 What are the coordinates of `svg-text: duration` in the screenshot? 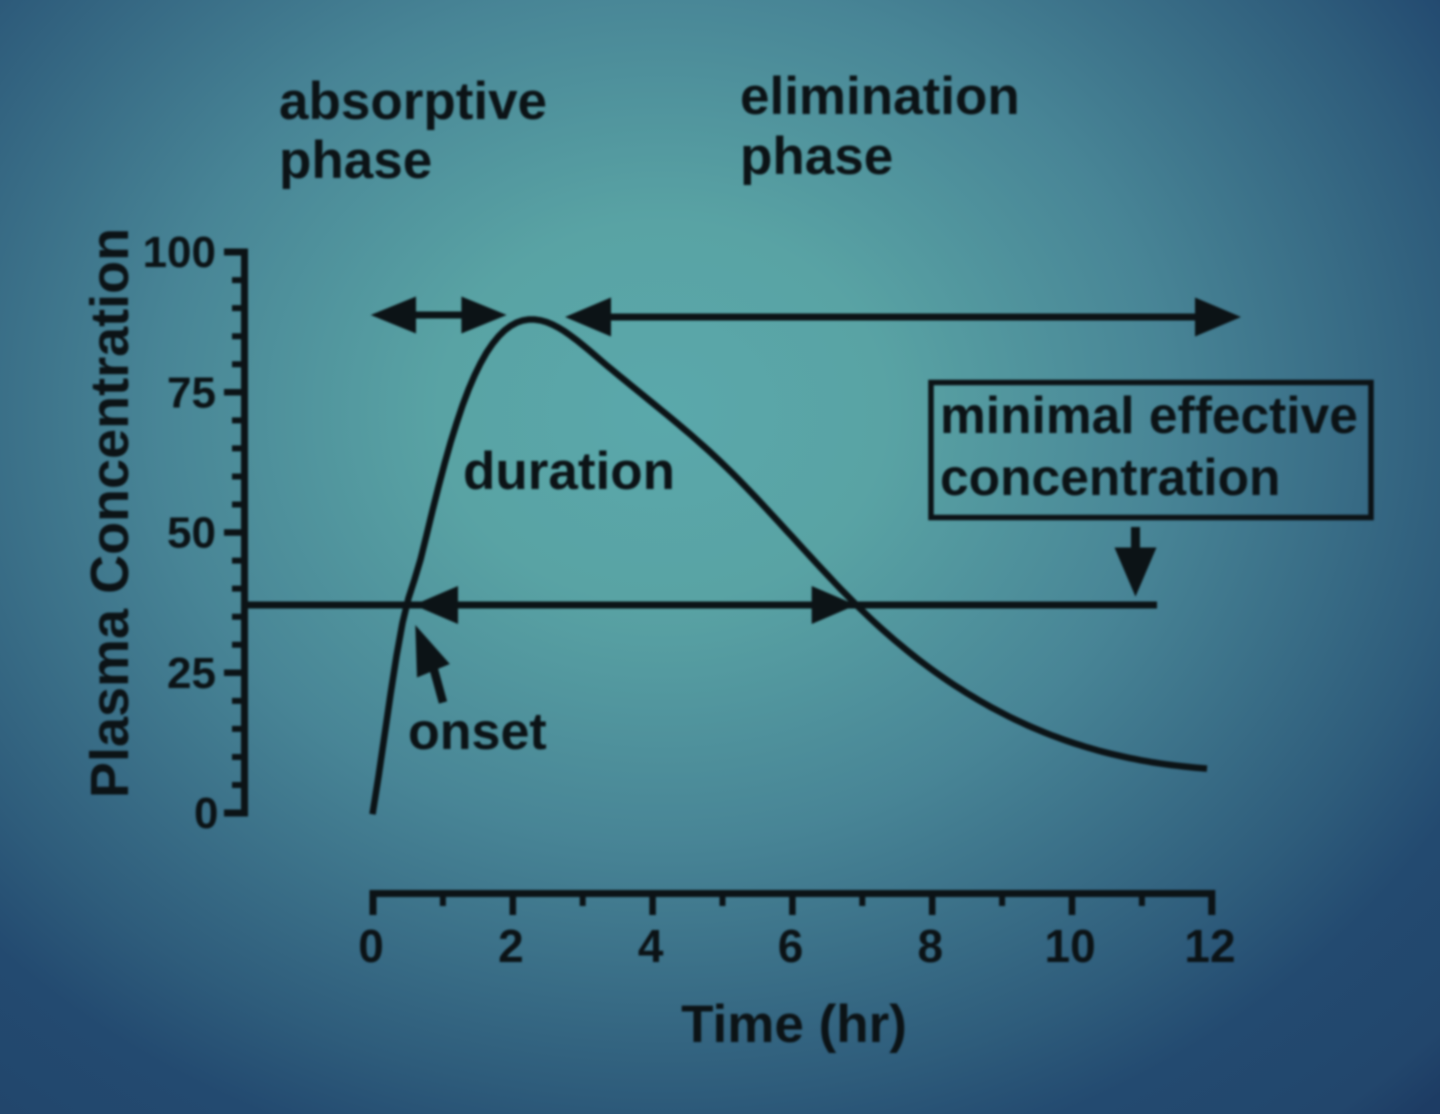 It's located at (569, 471).